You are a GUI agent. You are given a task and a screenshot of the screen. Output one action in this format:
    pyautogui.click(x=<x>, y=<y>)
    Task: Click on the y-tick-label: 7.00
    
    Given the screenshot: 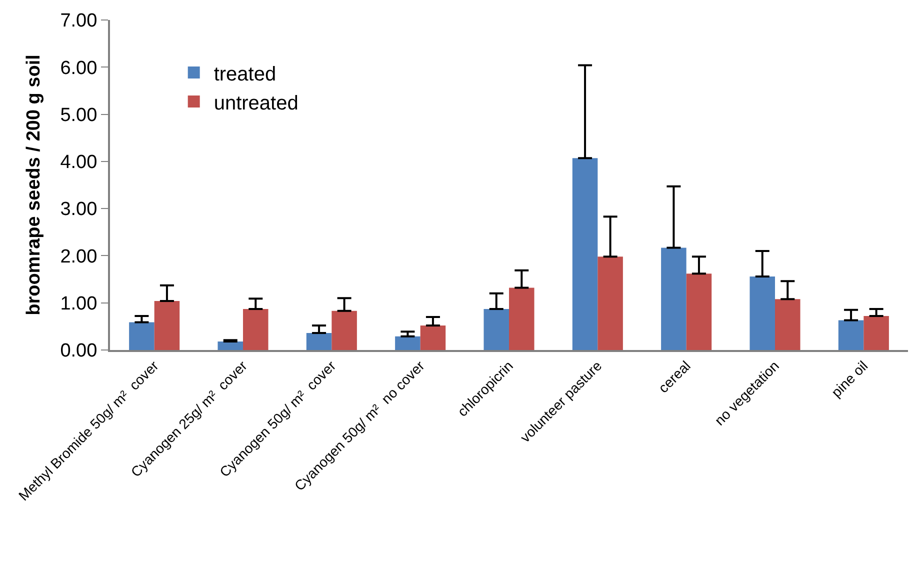 What is the action you would take?
    pyautogui.click(x=79, y=21)
    